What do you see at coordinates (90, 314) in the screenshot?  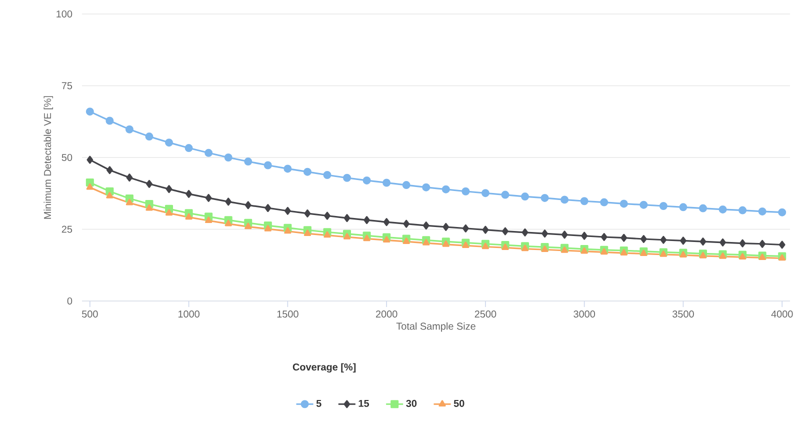 I see `x-tick-label: 500` at bounding box center [90, 314].